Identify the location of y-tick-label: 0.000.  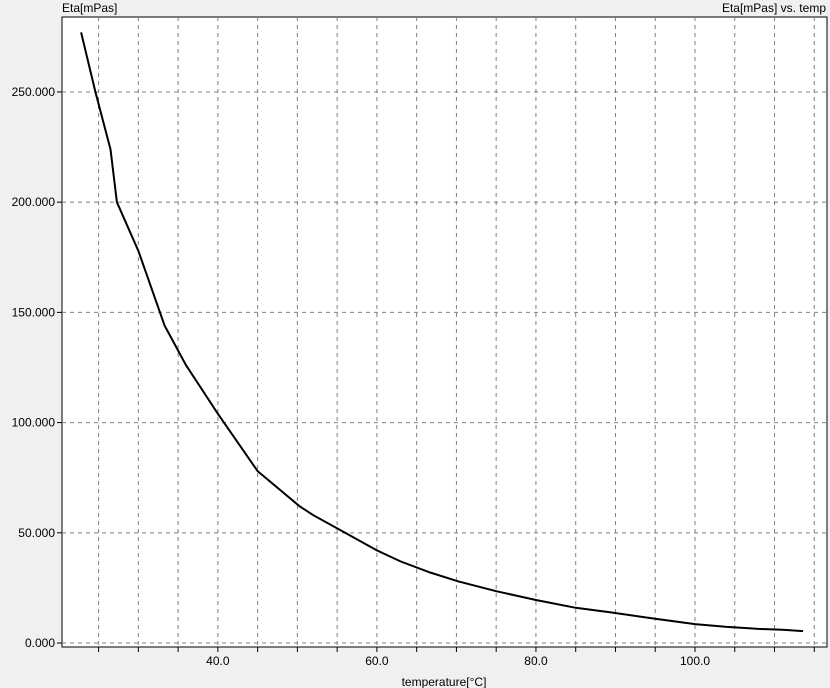
(40, 643).